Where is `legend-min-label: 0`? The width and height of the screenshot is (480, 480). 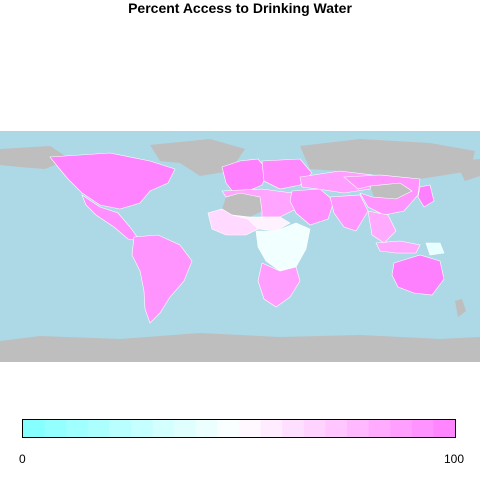
legend-min-label: 0 is located at coordinates (22, 459).